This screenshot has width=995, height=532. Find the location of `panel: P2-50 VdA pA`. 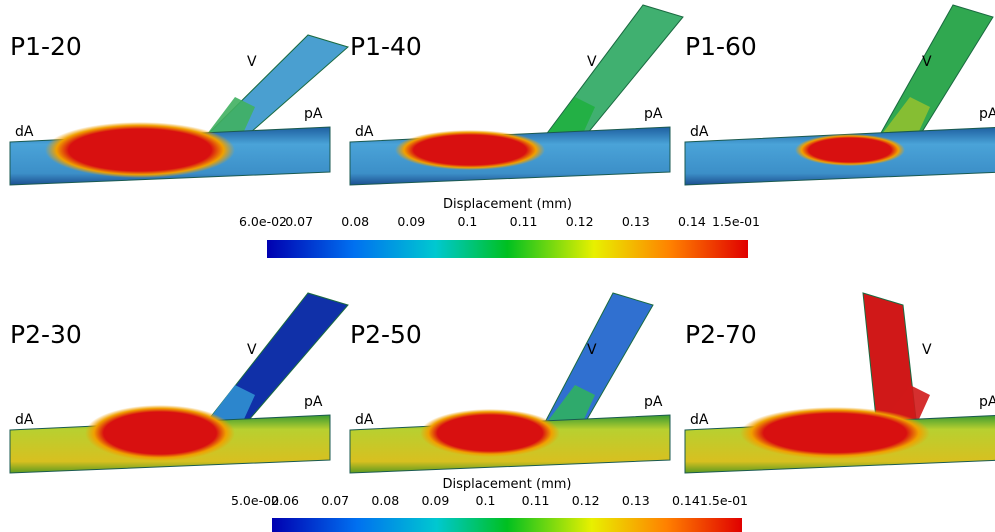

panel: P2-50 VdA pA is located at coordinates (510, 383).